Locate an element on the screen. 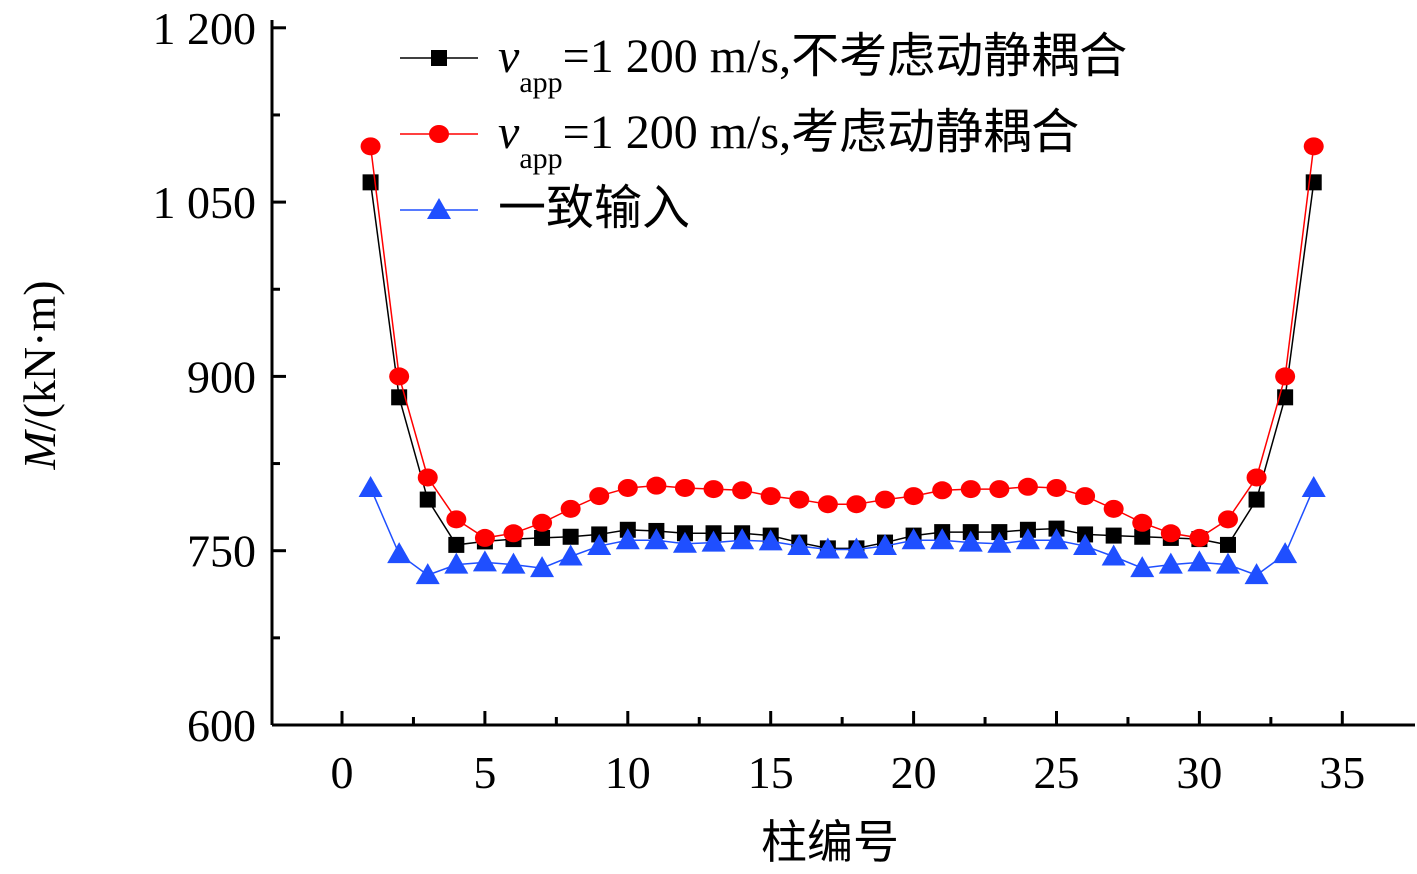 The height and width of the screenshot is (874, 1417). x-tick-label: 15 is located at coordinates (771, 772).